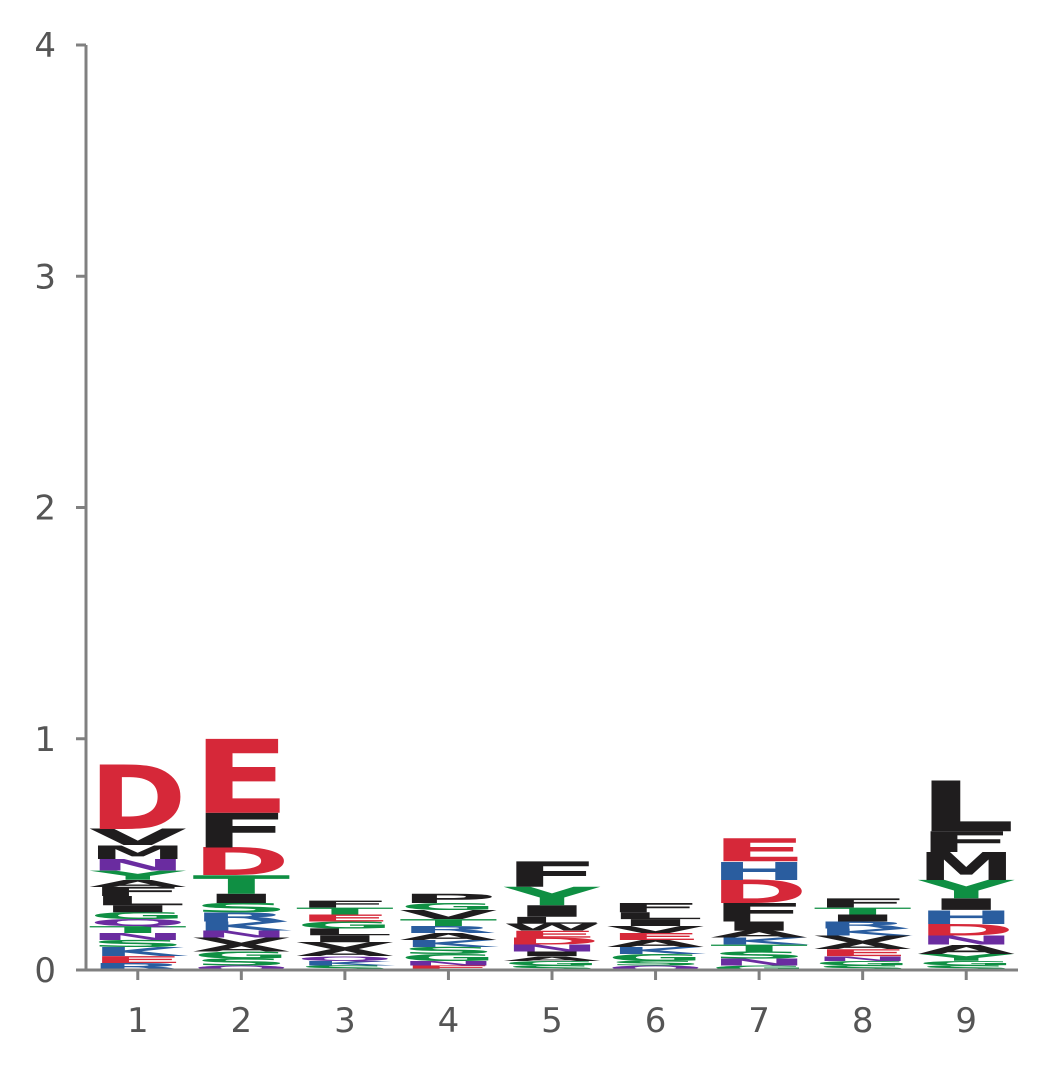 Image resolution: width=1045 pixels, height=1071 pixels. I want to click on logo-letter-pos8-N: N, so click(863, 958).